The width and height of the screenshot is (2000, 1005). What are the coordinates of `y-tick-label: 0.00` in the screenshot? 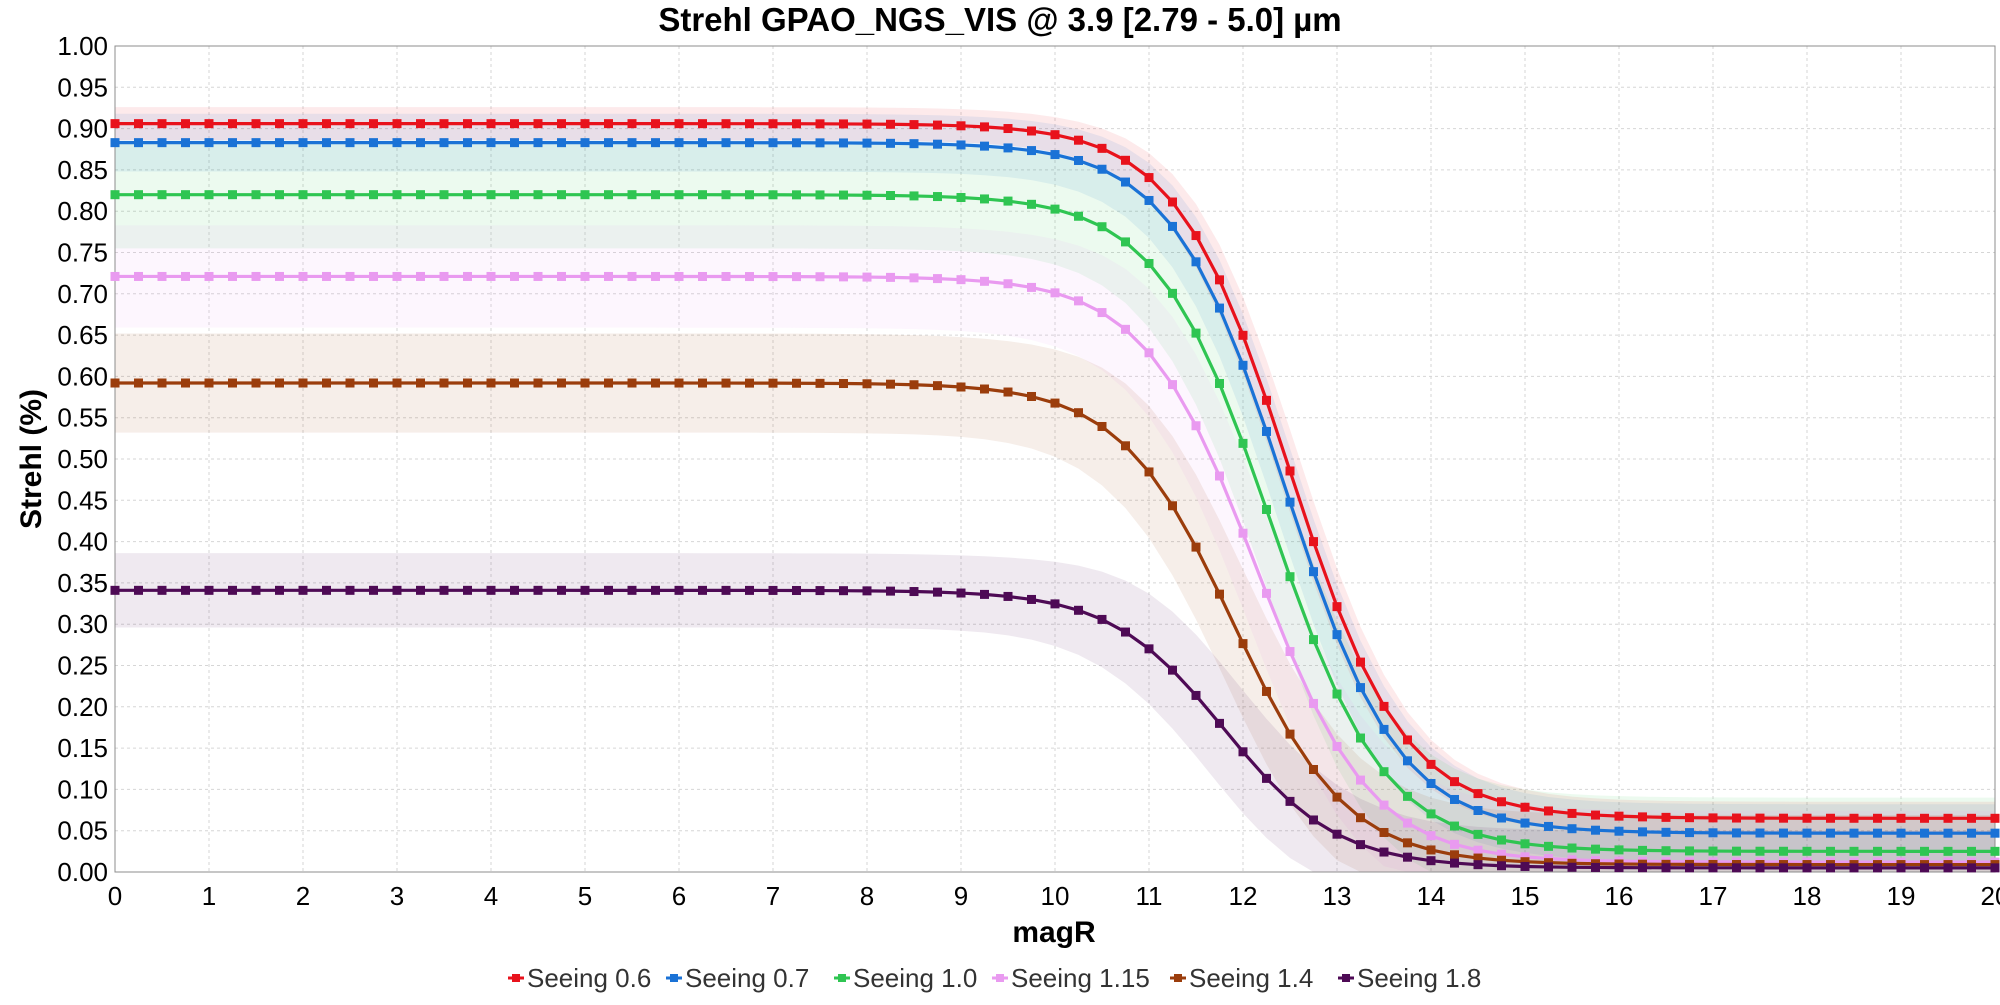 It's located at (82, 872).